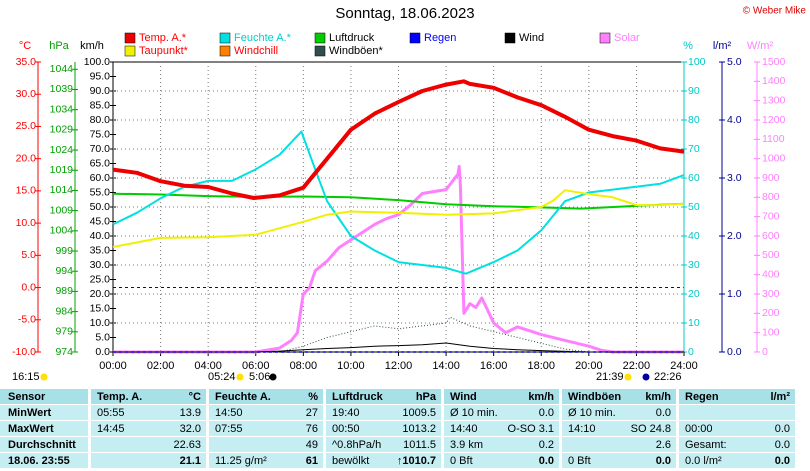  Describe the element at coordinates (668, 377) in the screenshot. I see `time-annotation: 22:26` at that location.